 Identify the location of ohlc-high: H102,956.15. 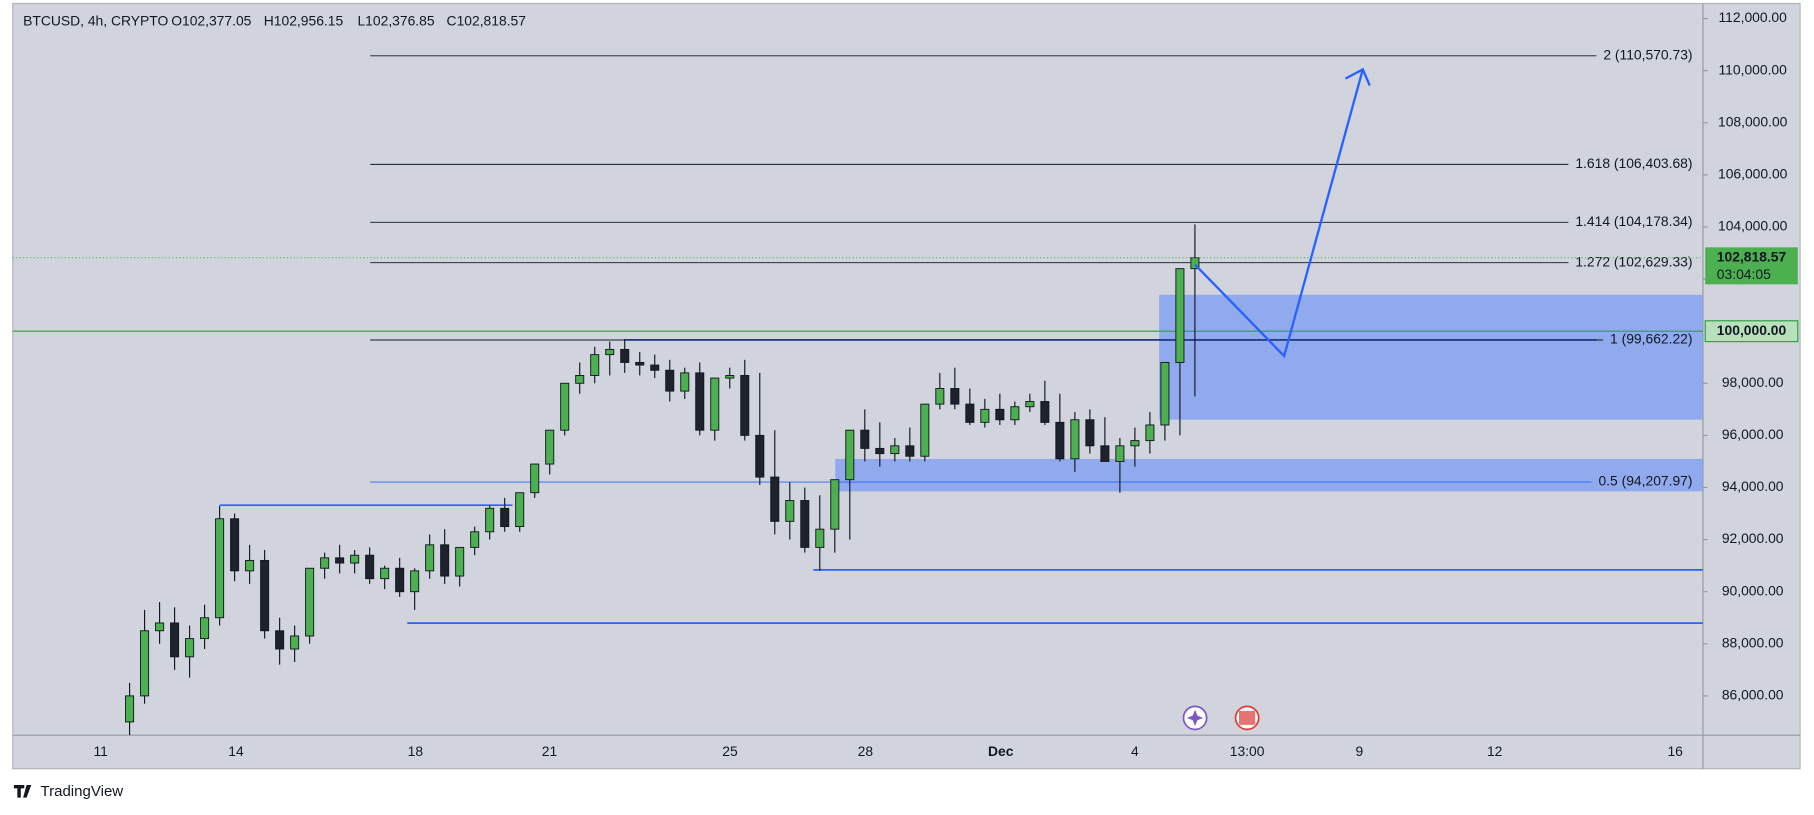
(304, 21).